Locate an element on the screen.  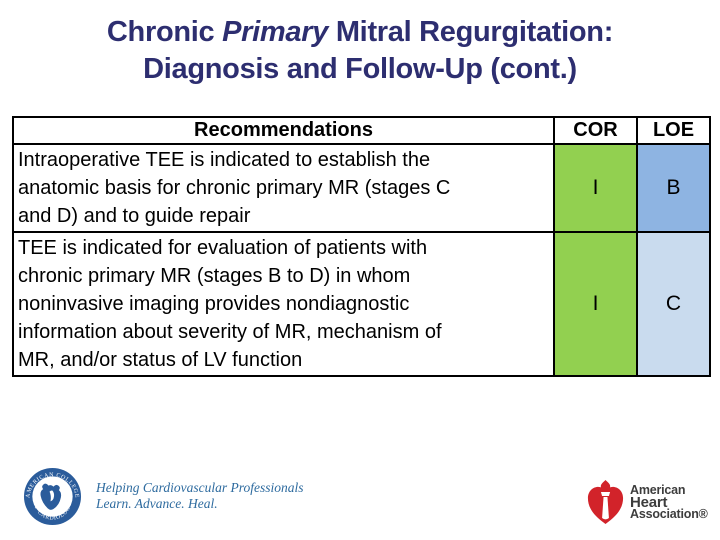
aha-heart-icon is located at coordinates (605, 502).